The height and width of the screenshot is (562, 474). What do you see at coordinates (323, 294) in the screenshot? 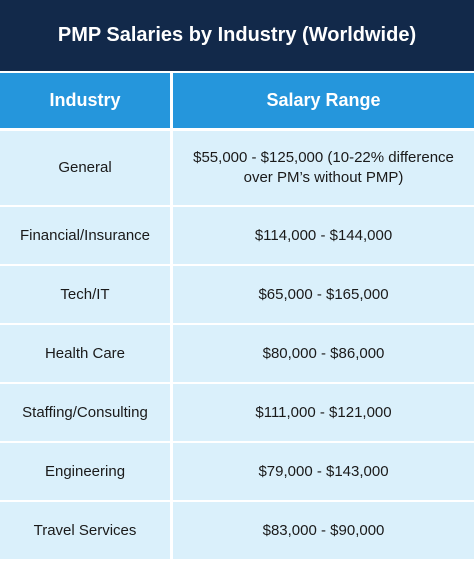
I see `salary-cell: $65,000 - $165,000` at bounding box center [323, 294].